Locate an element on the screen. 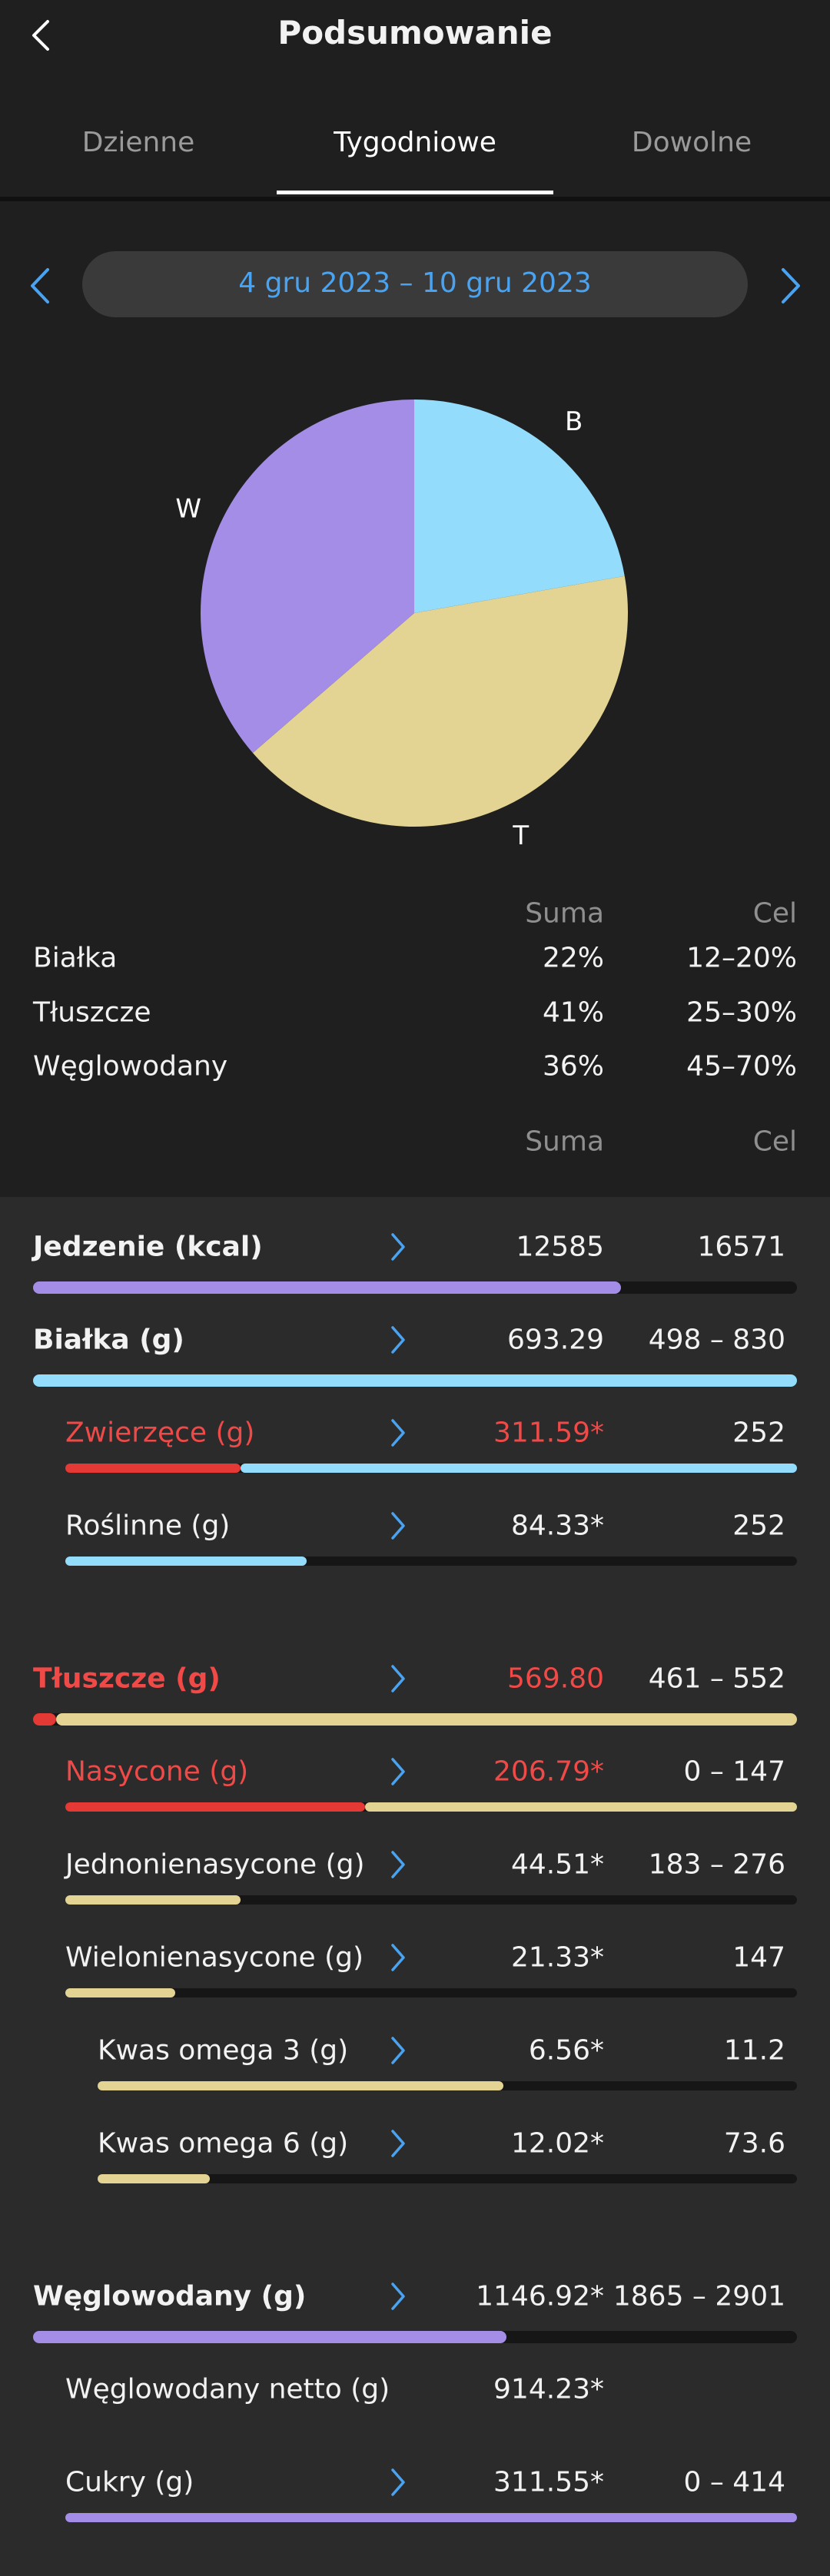  nutrient-label: Zwierzęce (g) is located at coordinates (160, 1433).